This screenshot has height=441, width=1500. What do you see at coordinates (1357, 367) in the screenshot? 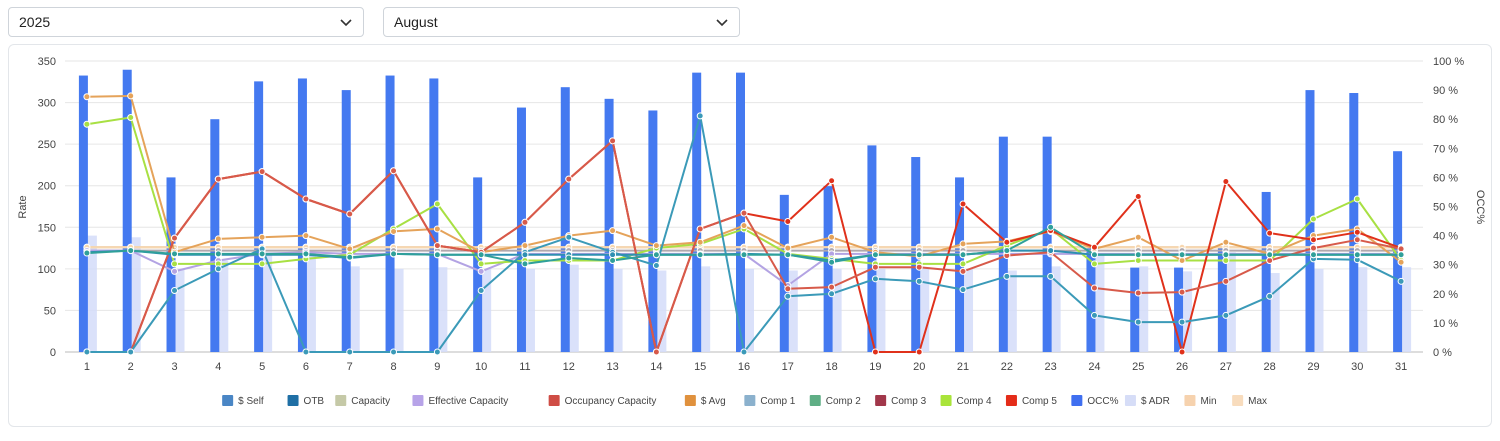
I see `x-tick-label: 30` at bounding box center [1357, 367].